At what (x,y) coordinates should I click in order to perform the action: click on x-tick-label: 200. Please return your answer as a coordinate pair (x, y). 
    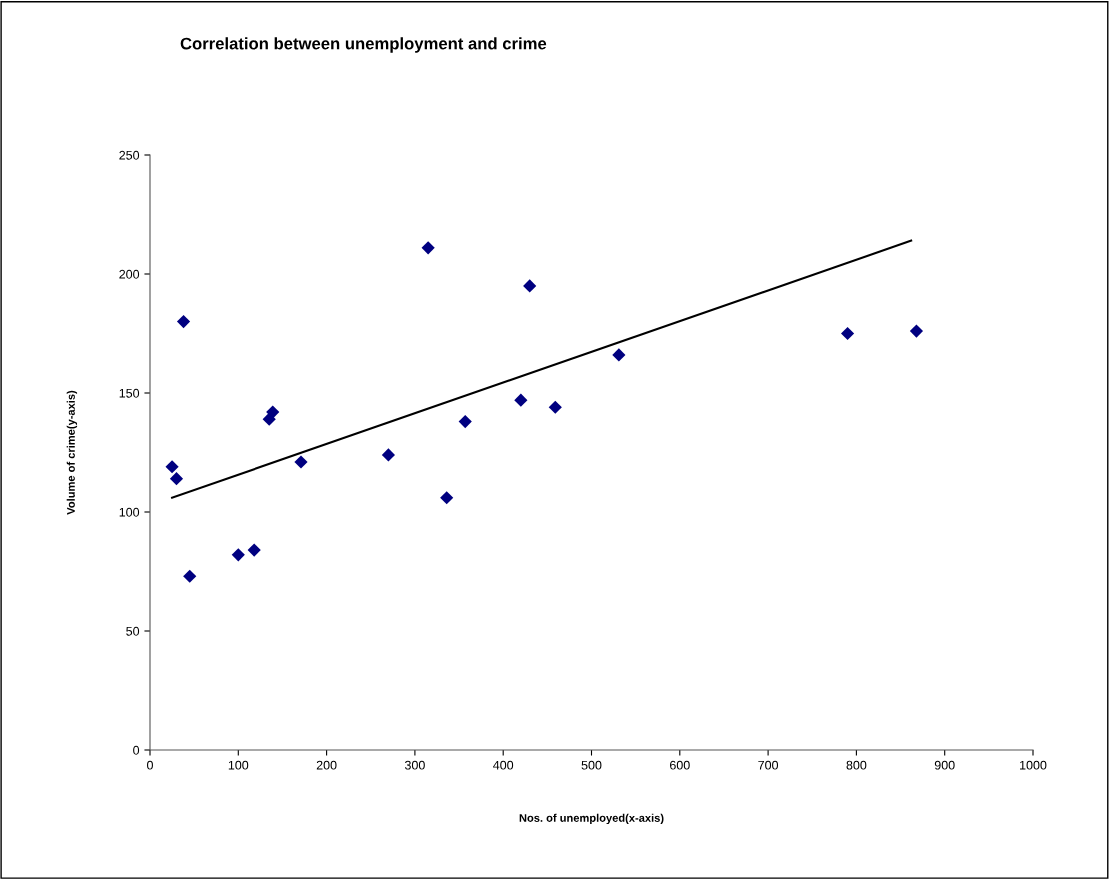
    Looking at the image, I should click on (326, 765).